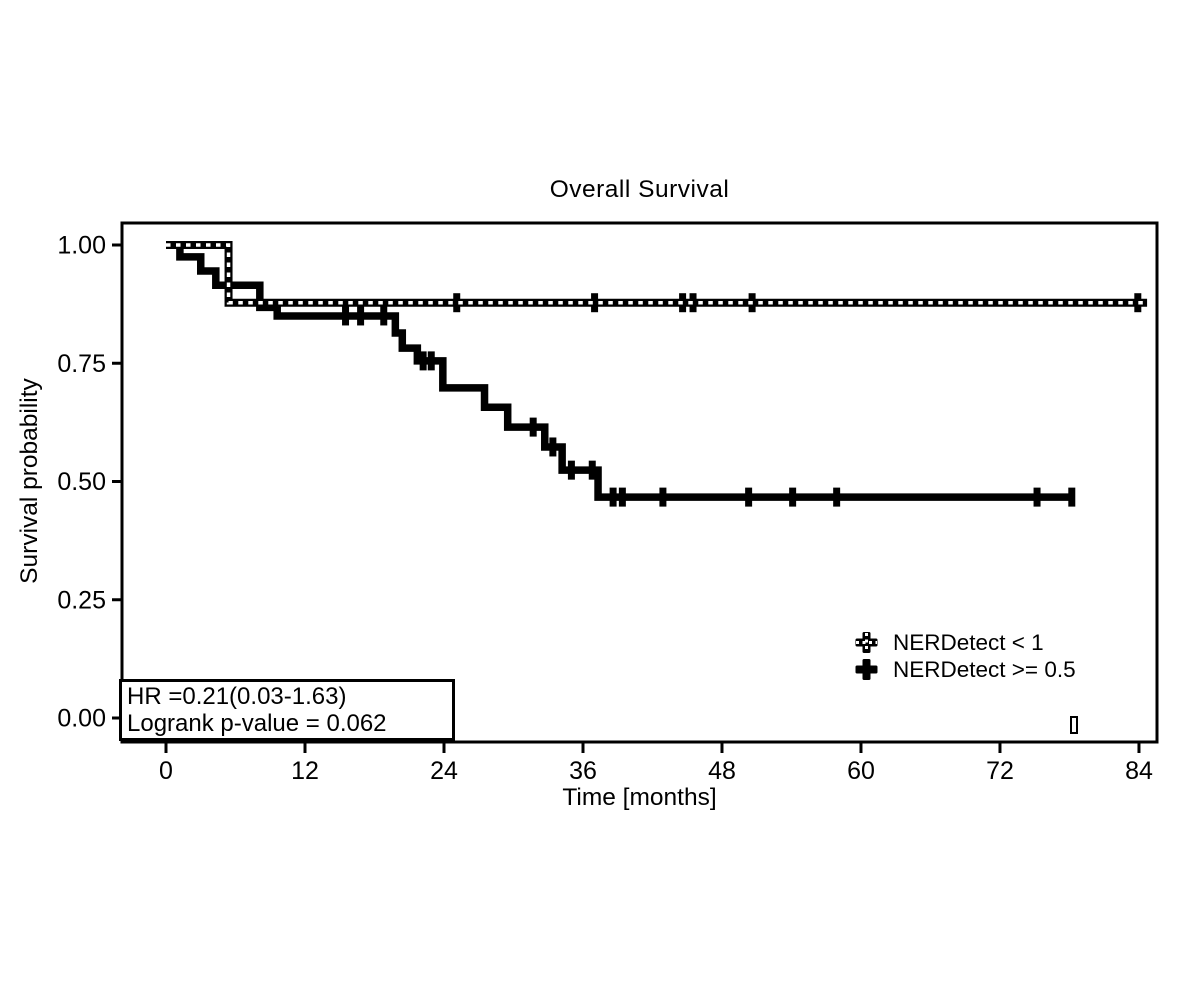  Describe the element at coordinates (81, 364) in the screenshot. I see `svg-text: 0.75` at that location.